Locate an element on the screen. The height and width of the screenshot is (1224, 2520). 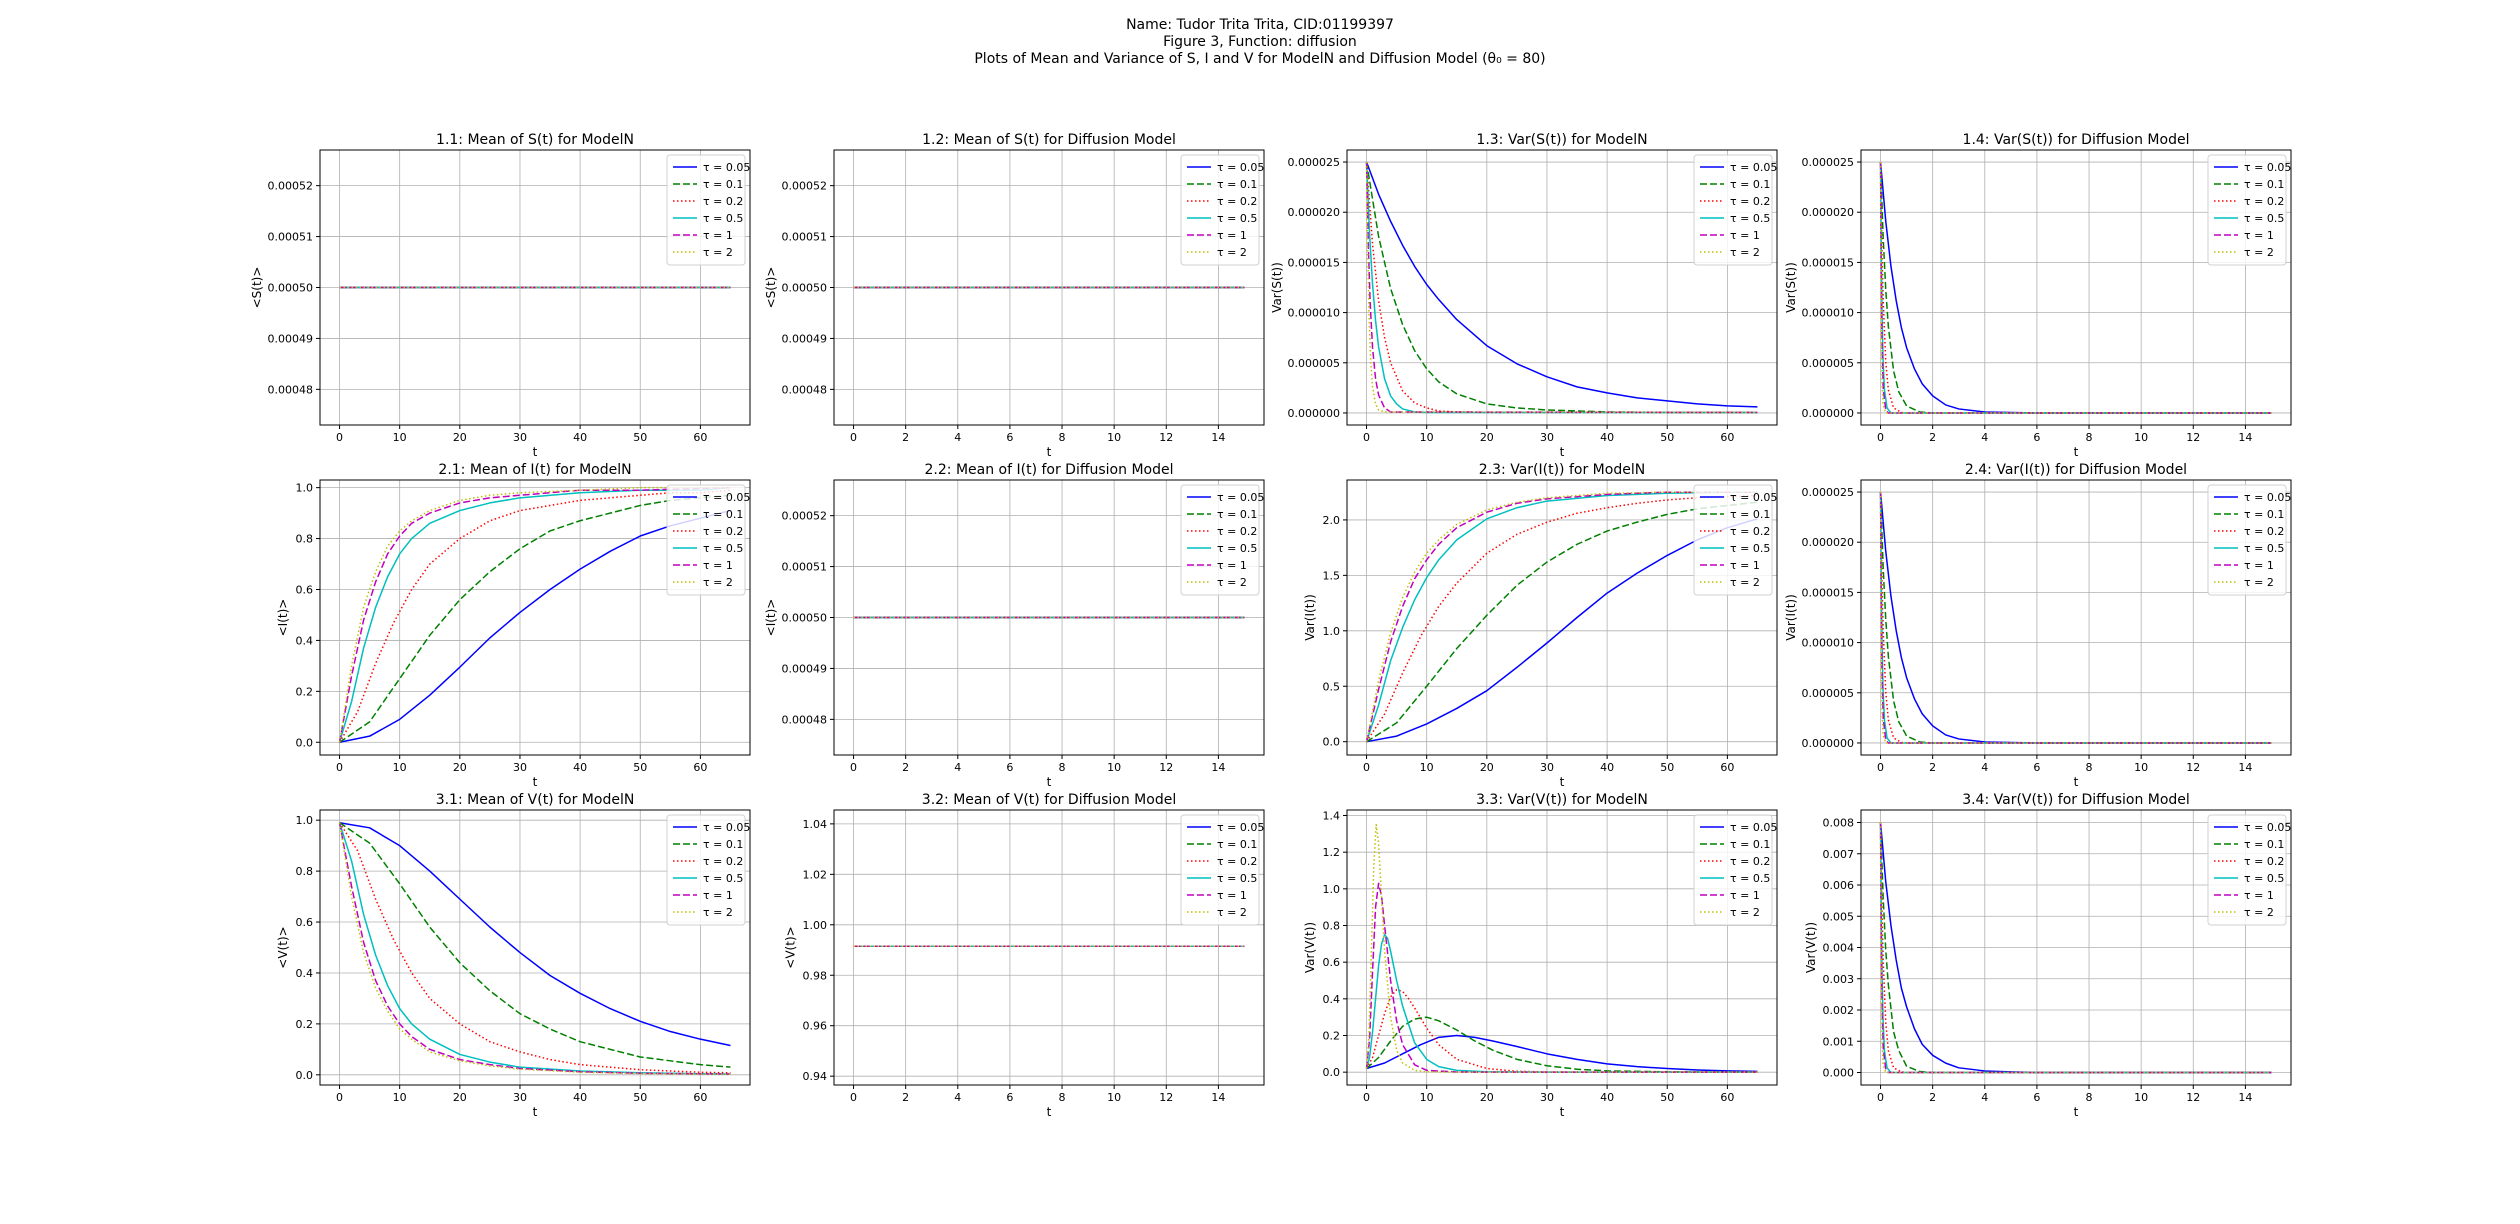
y-axis-label: Var(S(t)) is located at coordinates (1277, 287).